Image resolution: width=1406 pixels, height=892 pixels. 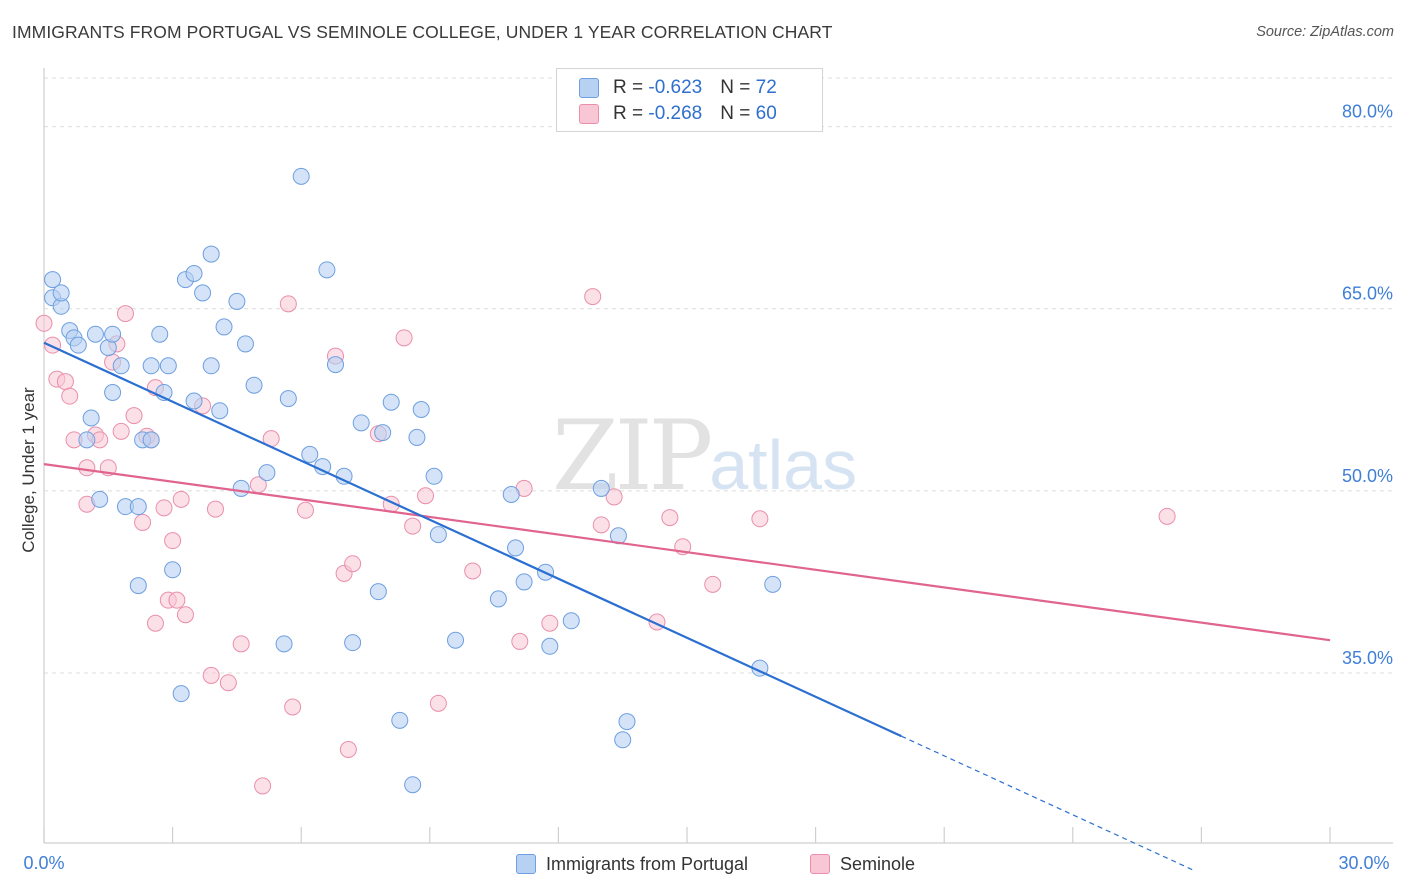 I want to click on y-tick-label: 35.0%, so click(x=1367, y=658).